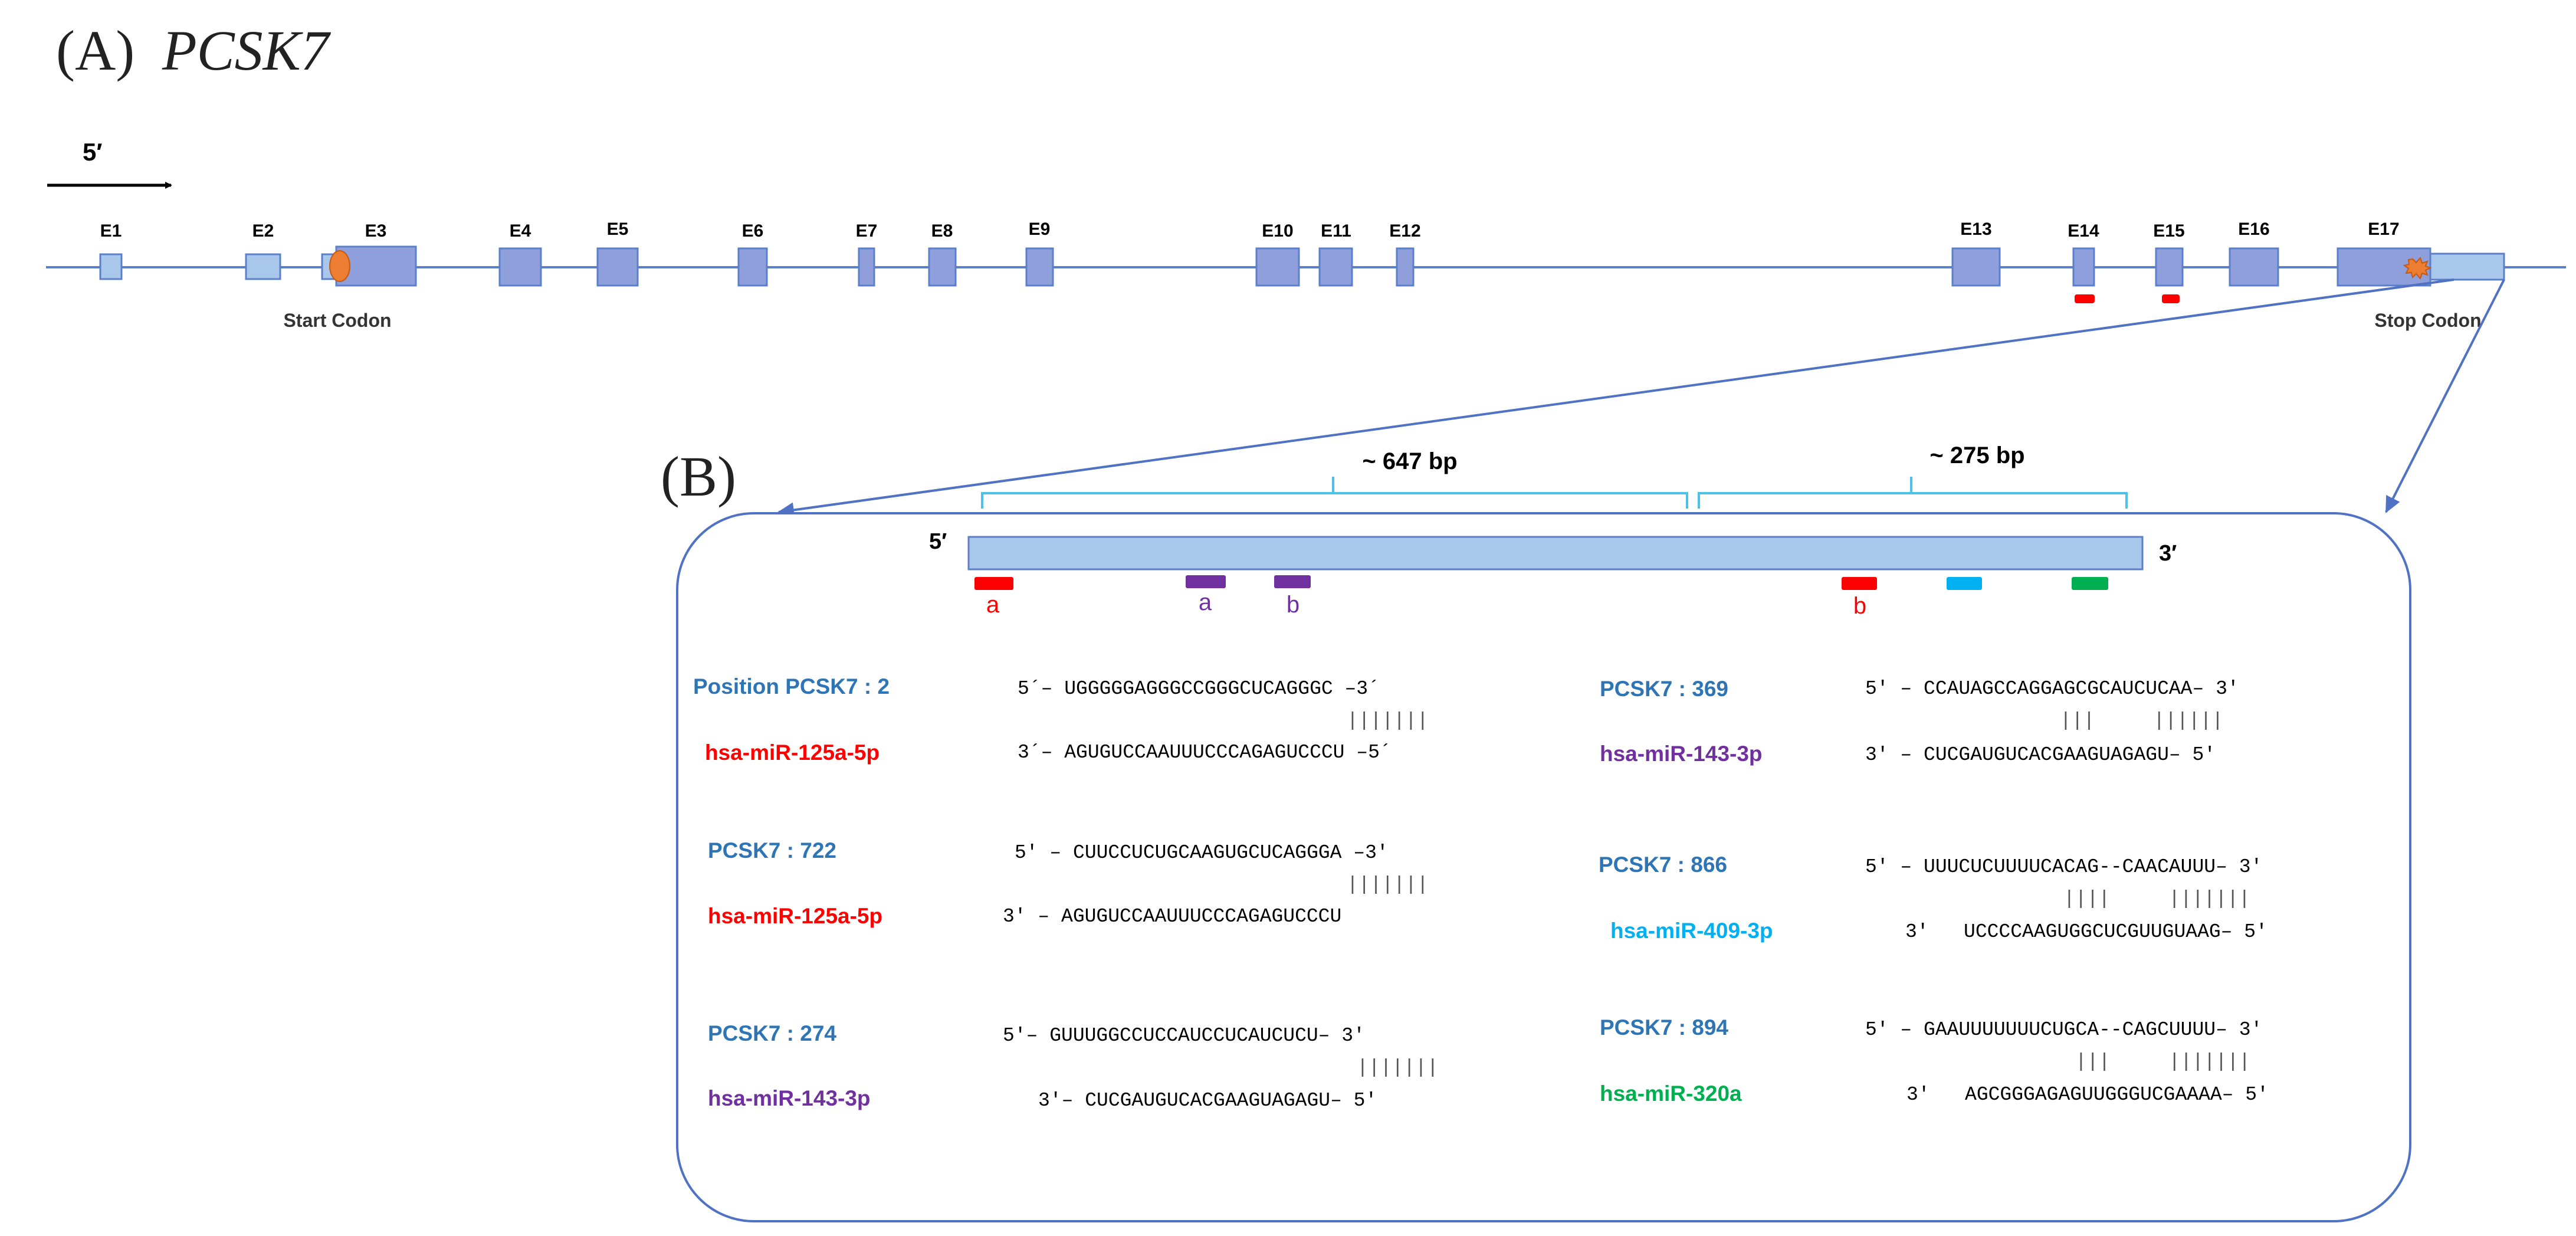 The image size is (2576, 1236). I want to click on site-mark-e15, so click(2171, 298).